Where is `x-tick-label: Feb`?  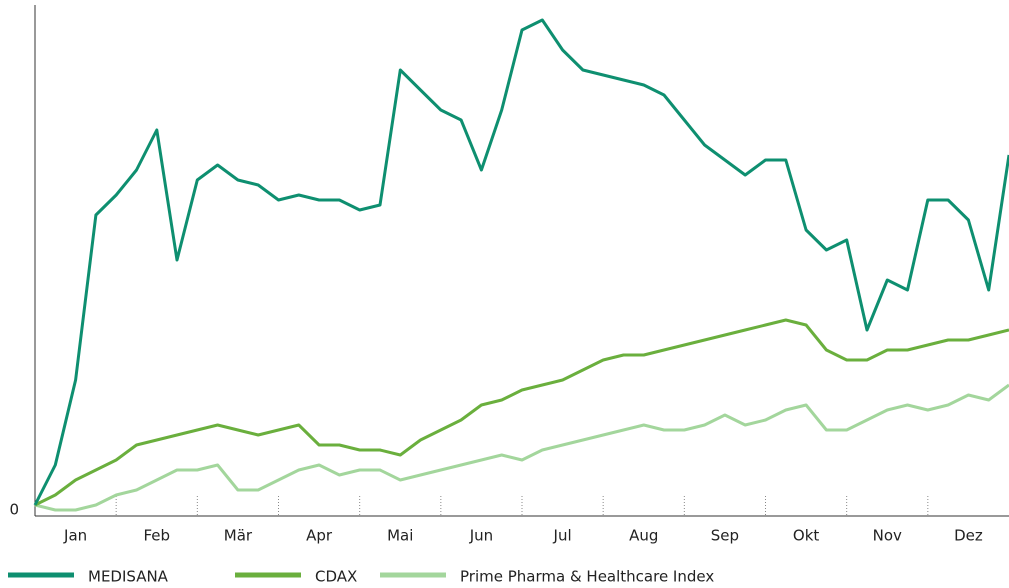 x-tick-label: Feb is located at coordinates (156, 536).